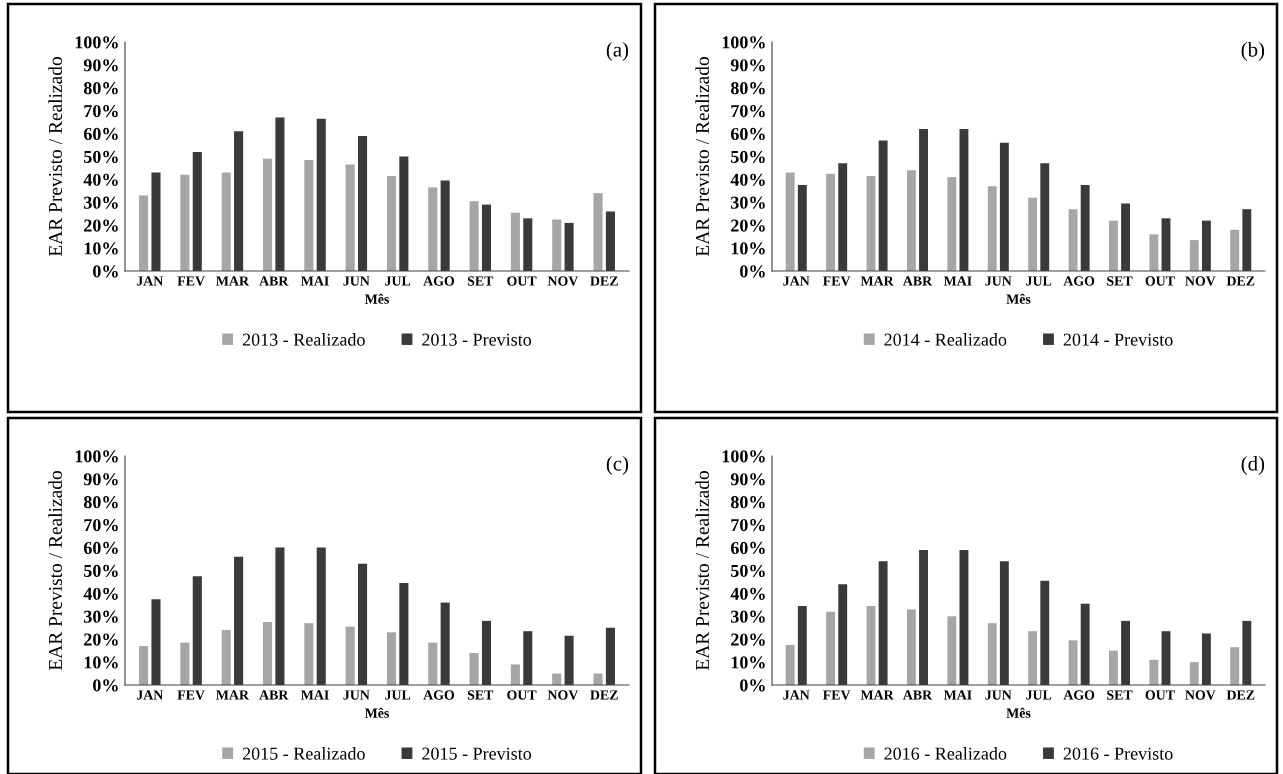 Image resolution: width=1283 pixels, height=774 pixels. What do you see at coordinates (1253, 465) in the screenshot?
I see `annotation: (d)` at bounding box center [1253, 465].